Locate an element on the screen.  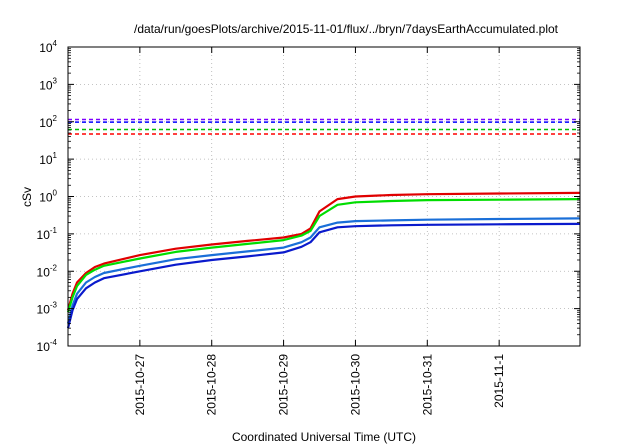
y-tick-label: 10³ is located at coordinates (48, 84).